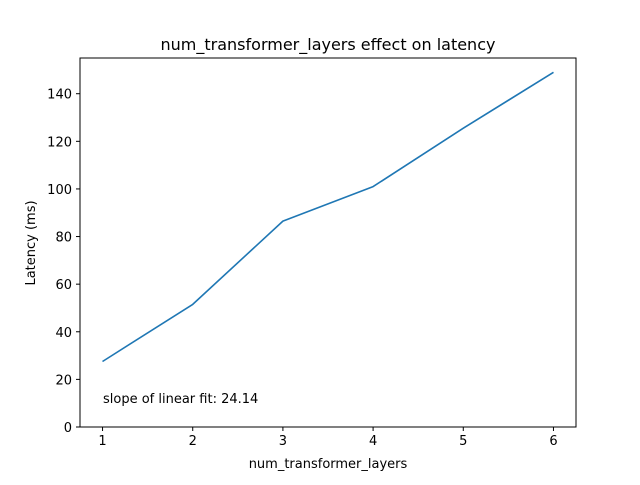  I want to click on y-tick-label: 100, so click(59, 190).